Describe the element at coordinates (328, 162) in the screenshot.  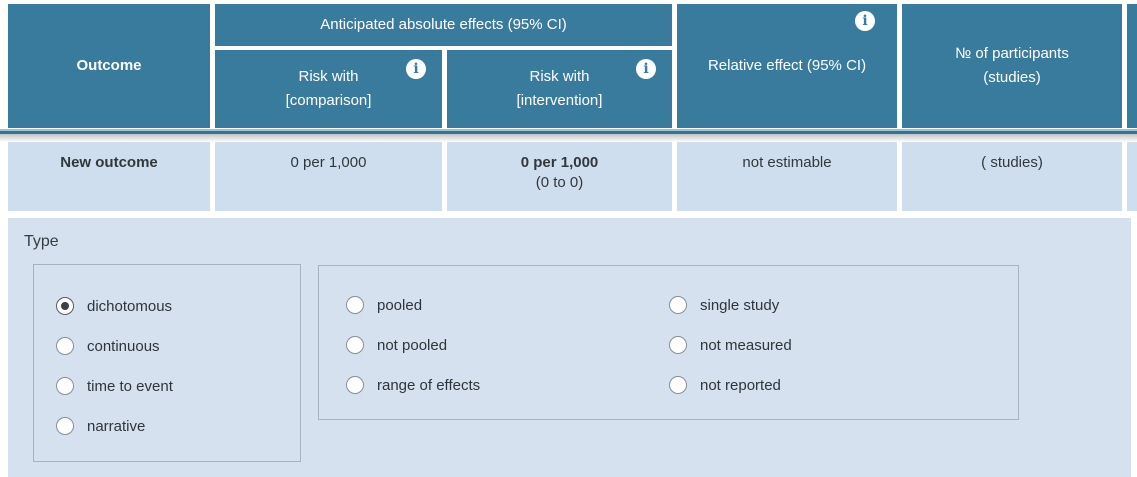
I see `risk-comparison-value: 0 per 1,000` at that location.